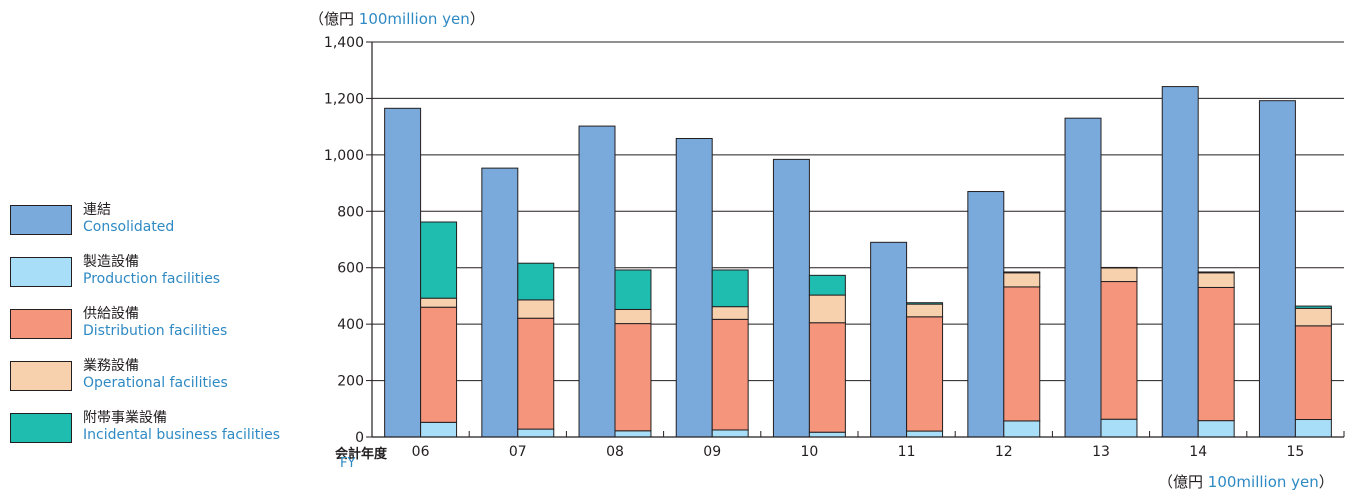  What do you see at coordinates (125, 418) in the screenshot?
I see `legend-label-jp: 附帯事業設備` at bounding box center [125, 418].